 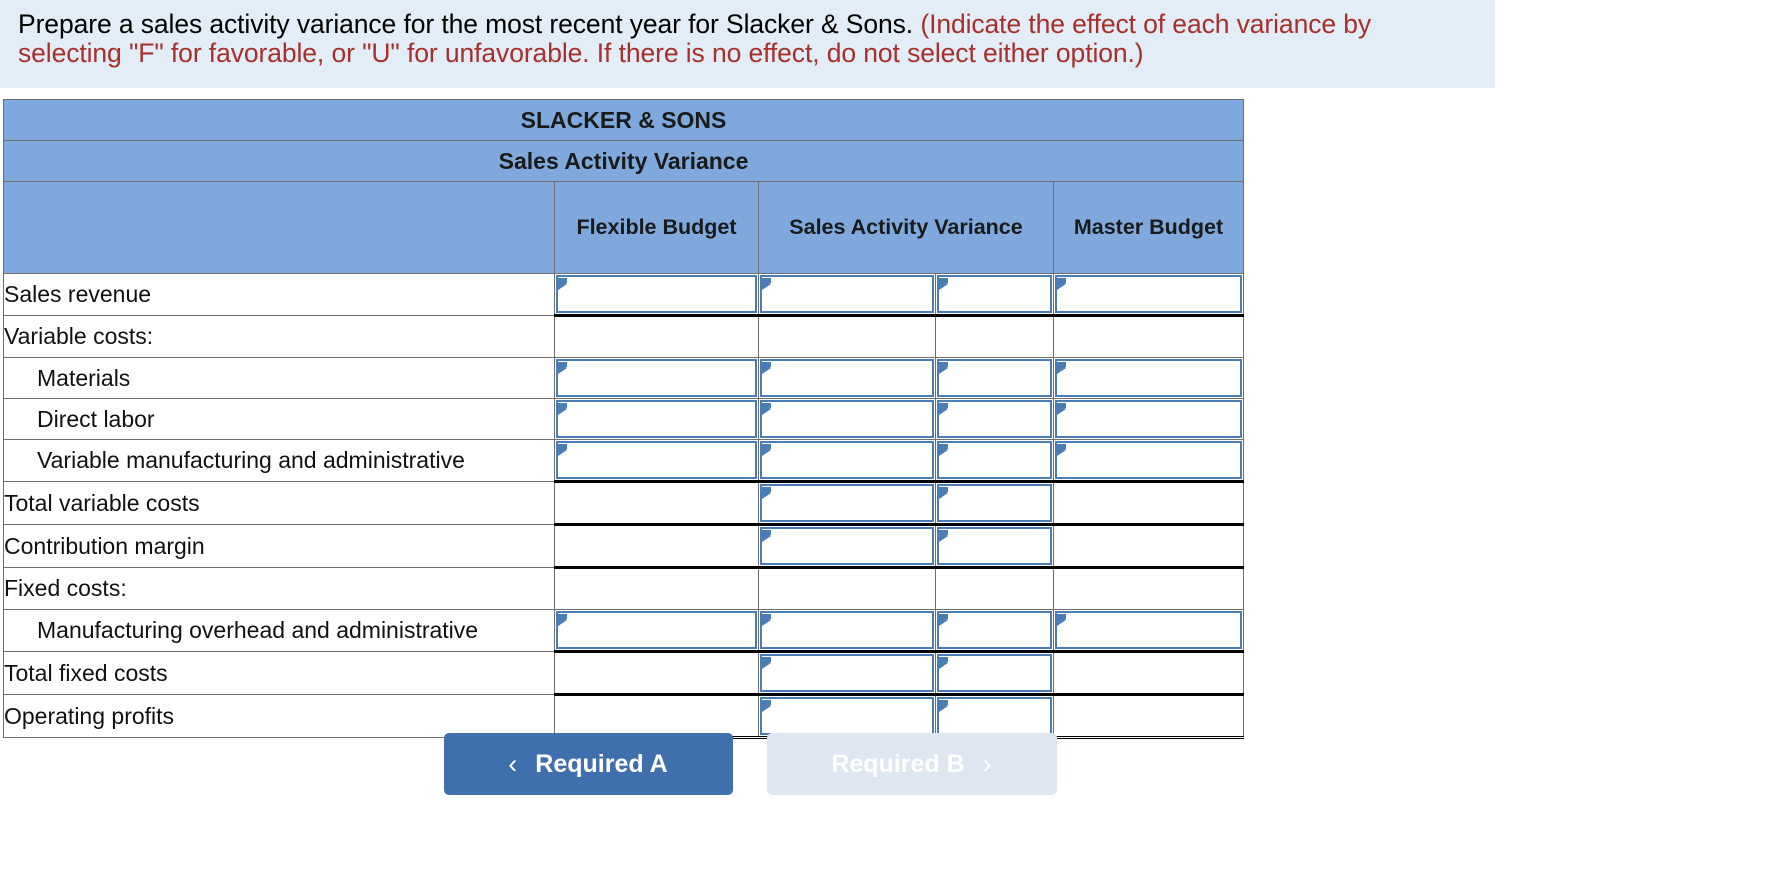 I want to click on worksheet-subtitle-row: Sales Activity Variance, so click(x=623, y=161).